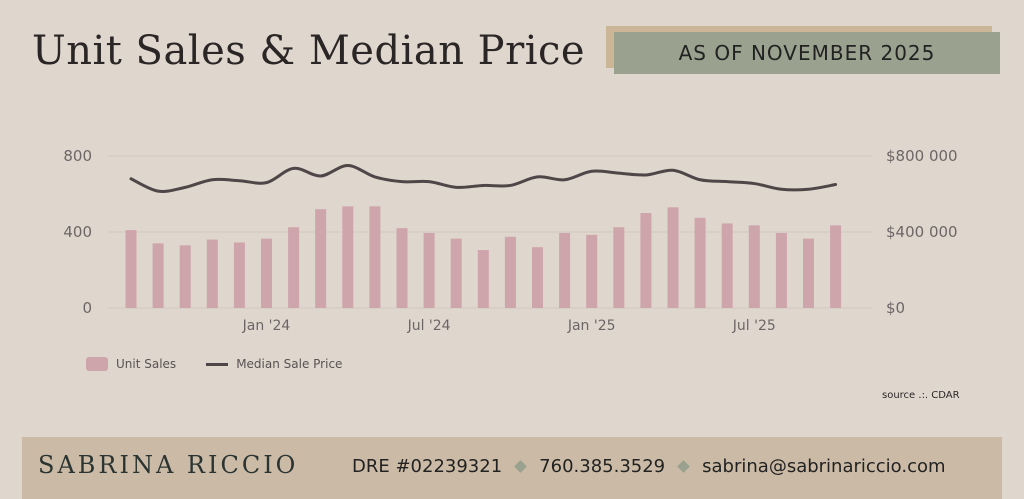 This screenshot has width=1024, height=499. I want to click on dre-number: DRE #02239321, so click(427, 466).